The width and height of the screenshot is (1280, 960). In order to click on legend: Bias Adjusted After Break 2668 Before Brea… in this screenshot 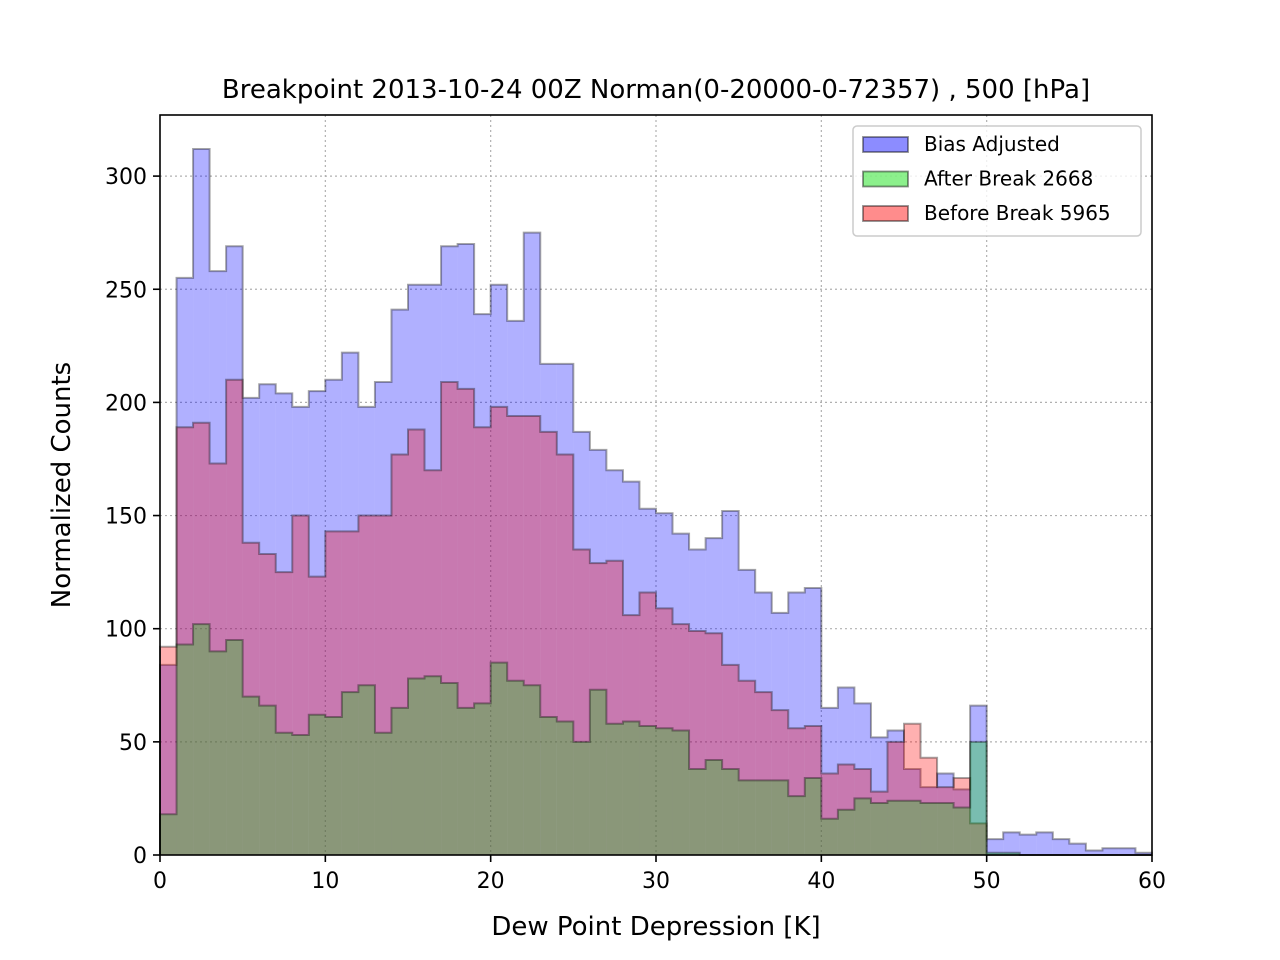, I will do `click(997, 181)`.